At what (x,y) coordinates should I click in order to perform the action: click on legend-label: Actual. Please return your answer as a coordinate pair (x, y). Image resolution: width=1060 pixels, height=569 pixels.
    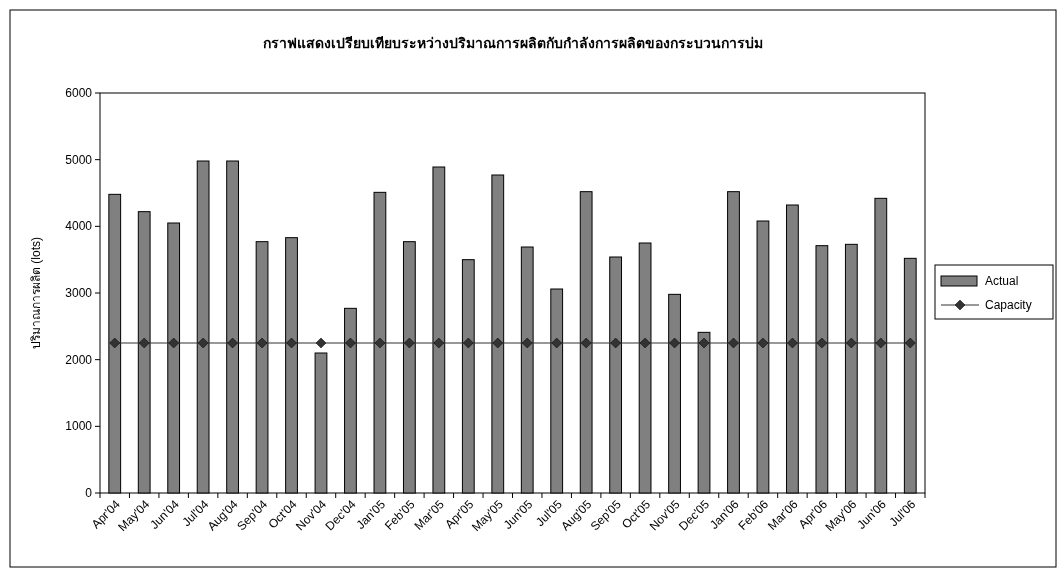
    Looking at the image, I should click on (1002, 281).